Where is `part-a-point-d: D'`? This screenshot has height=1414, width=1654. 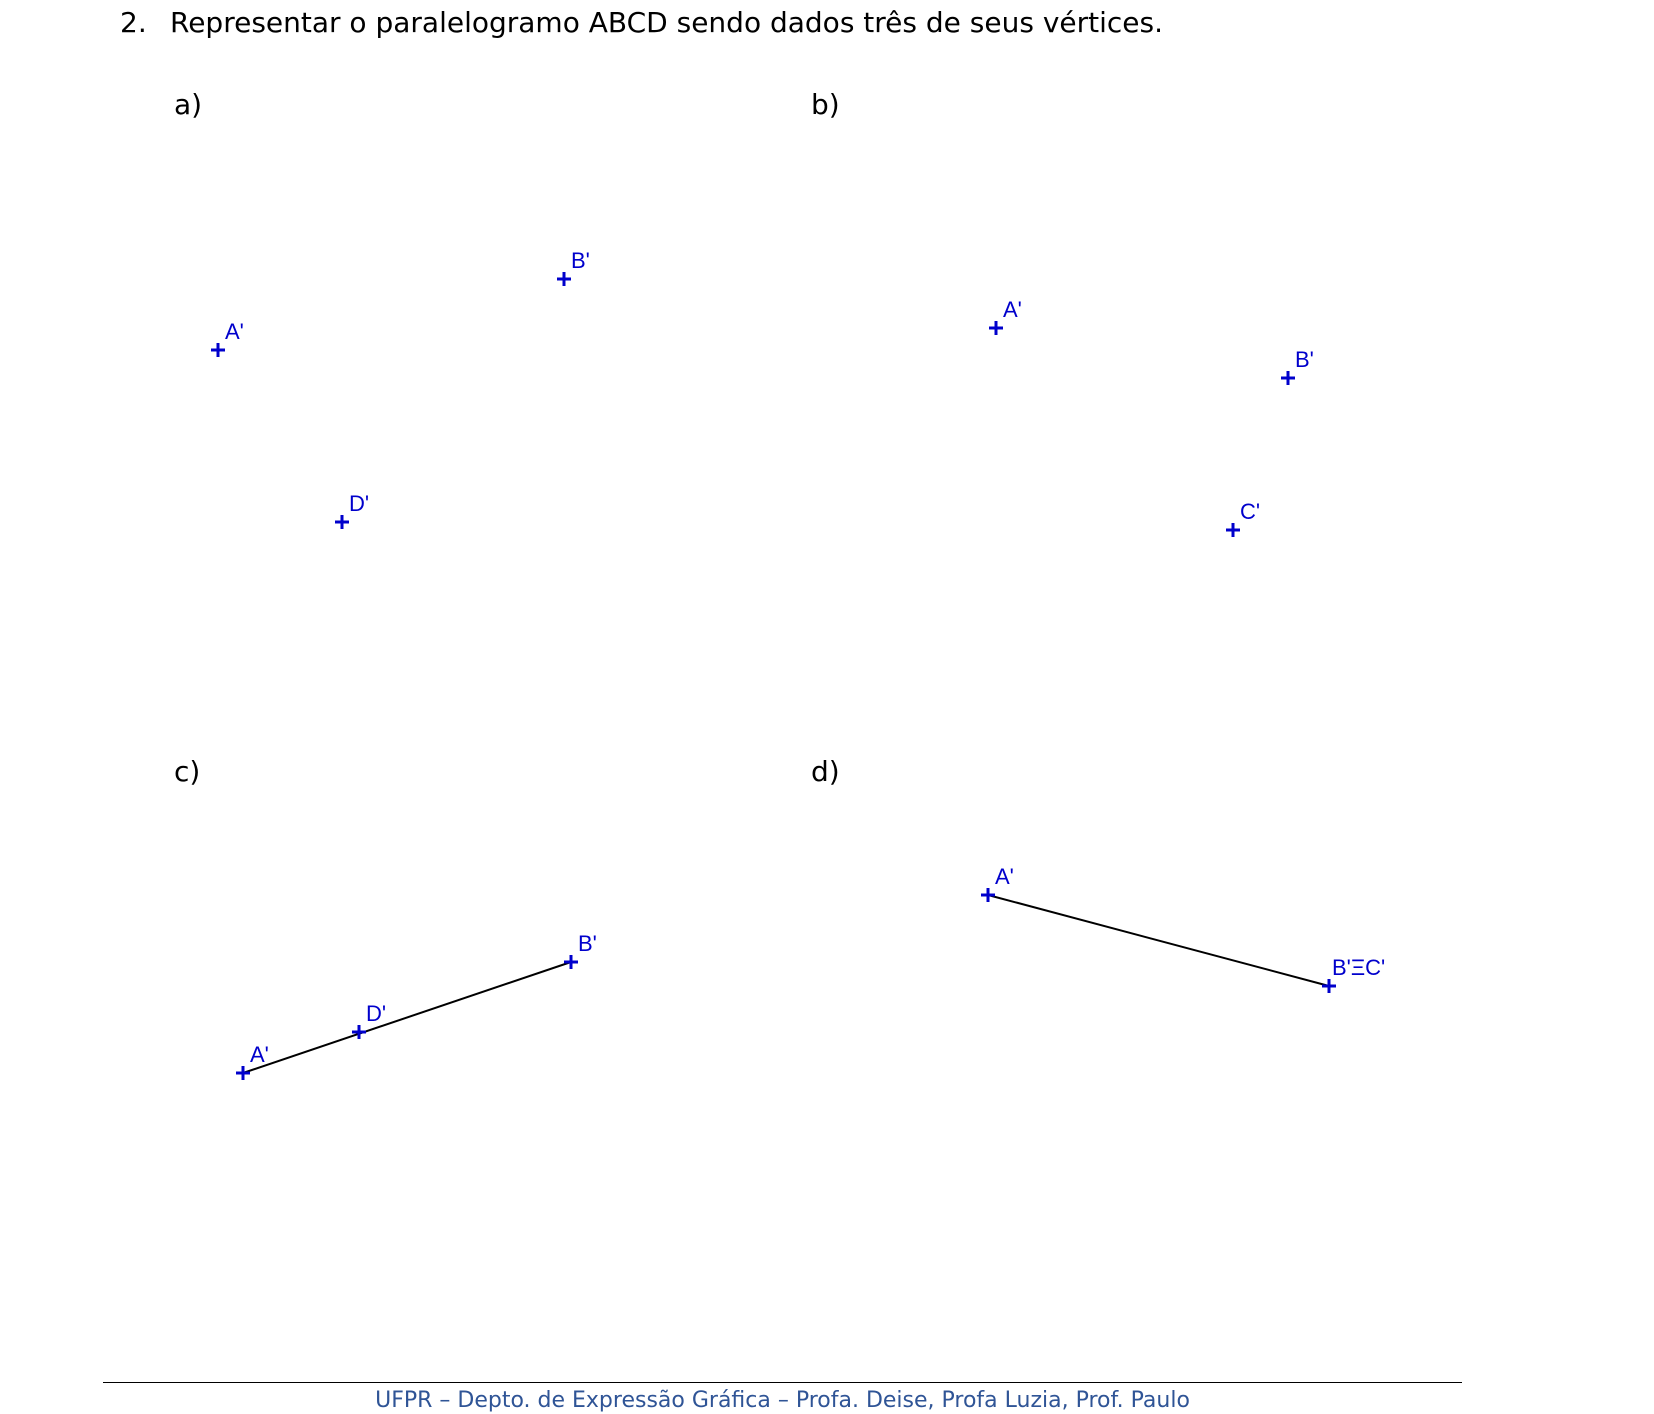
part-a-point-d: D' is located at coordinates (352, 510).